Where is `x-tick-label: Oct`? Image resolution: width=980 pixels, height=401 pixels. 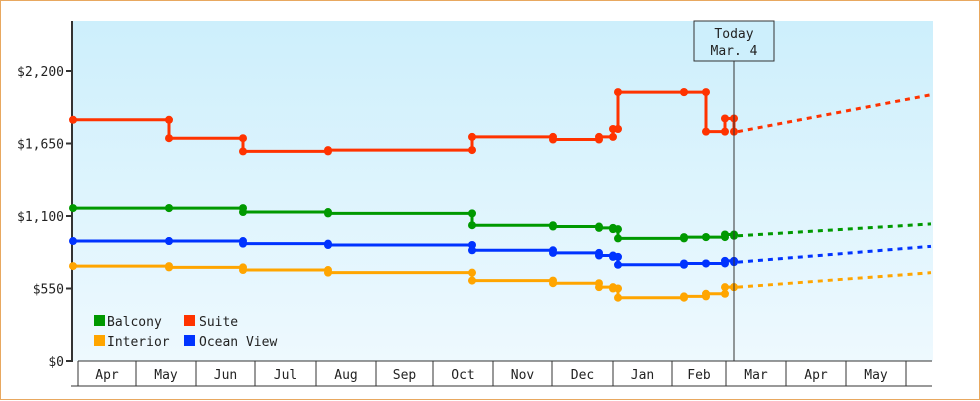
x-tick-label: Oct is located at coordinates (462, 375).